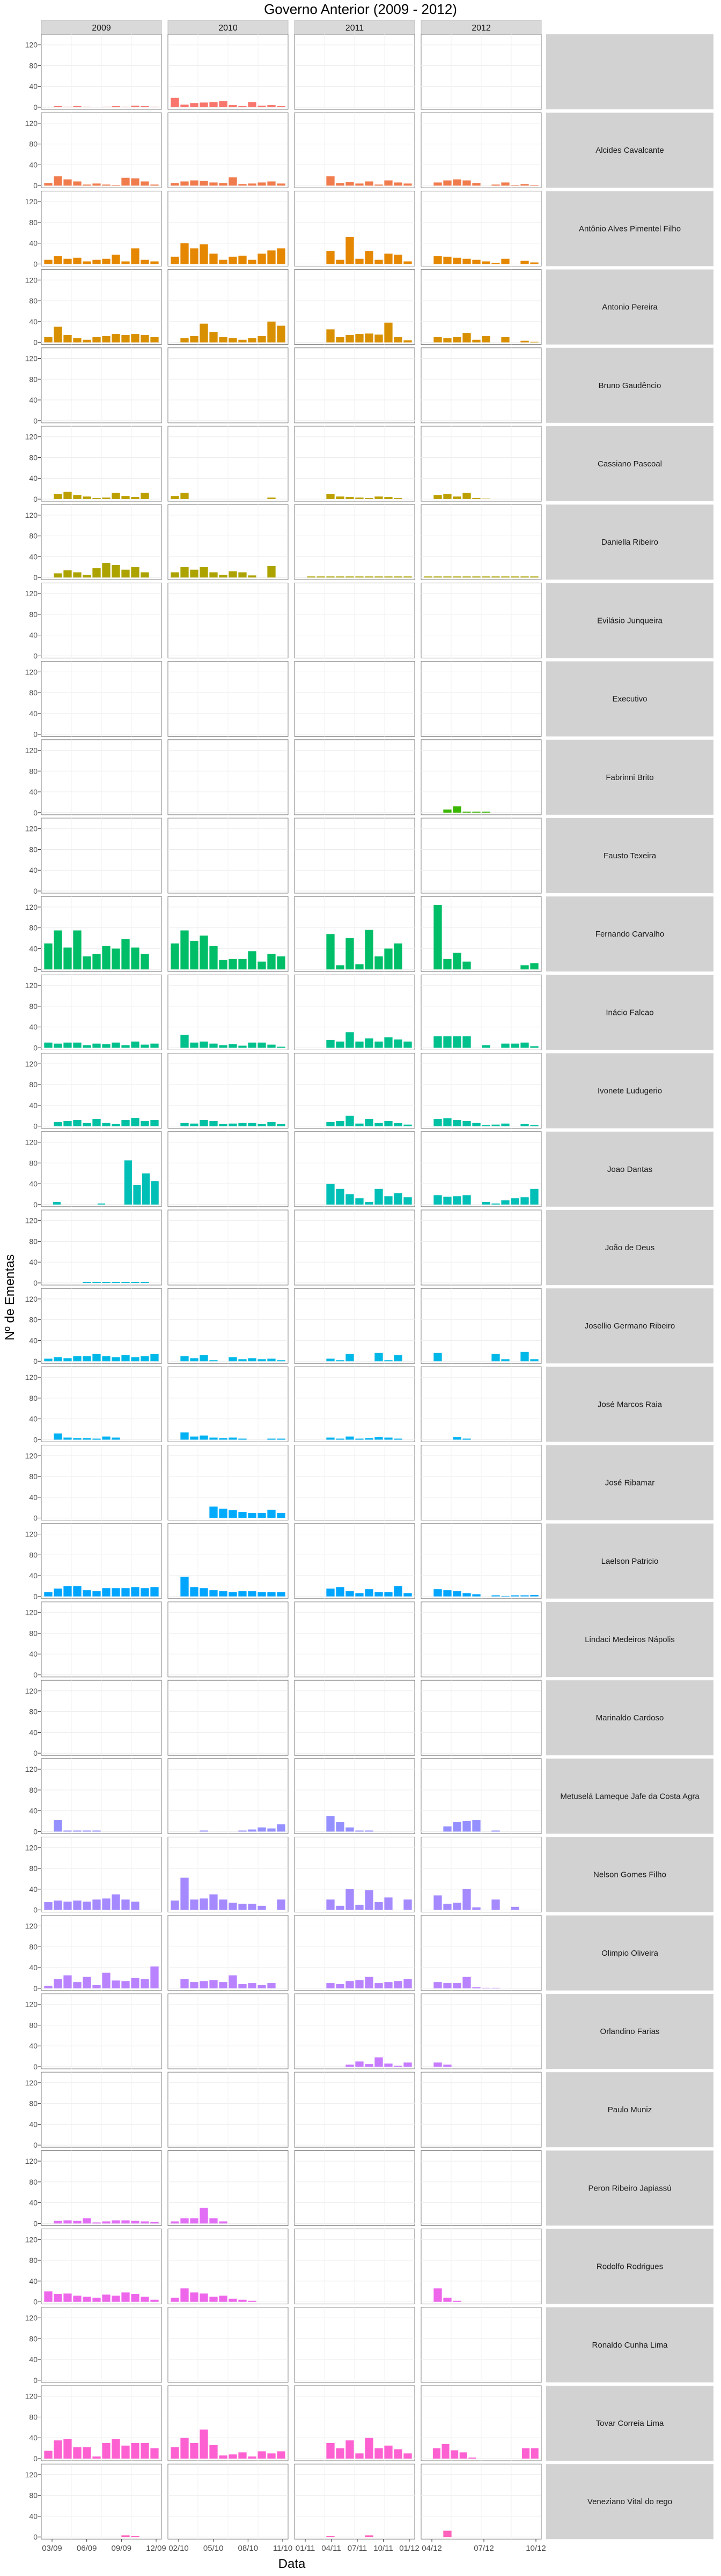 The height and width of the screenshot is (2576, 721). Describe the element at coordinates (383, 2548) in the screenshot. I see `x-tick-label: 10/11` at that location.